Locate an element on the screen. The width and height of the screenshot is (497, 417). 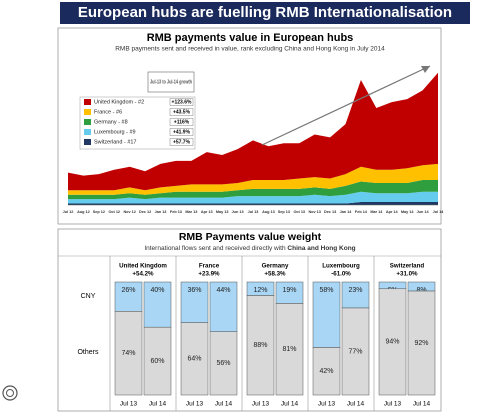
value-label: 81% is located at coordinates (289, 349).